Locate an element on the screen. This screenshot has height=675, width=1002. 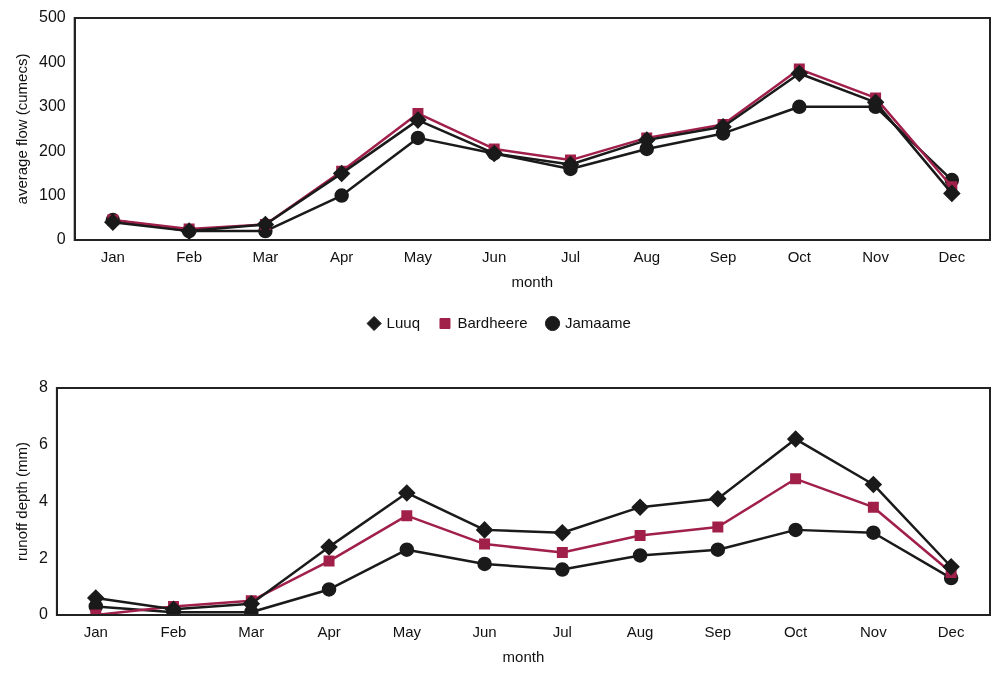
legend-label: Luuq is located at coordinates (403, 322).